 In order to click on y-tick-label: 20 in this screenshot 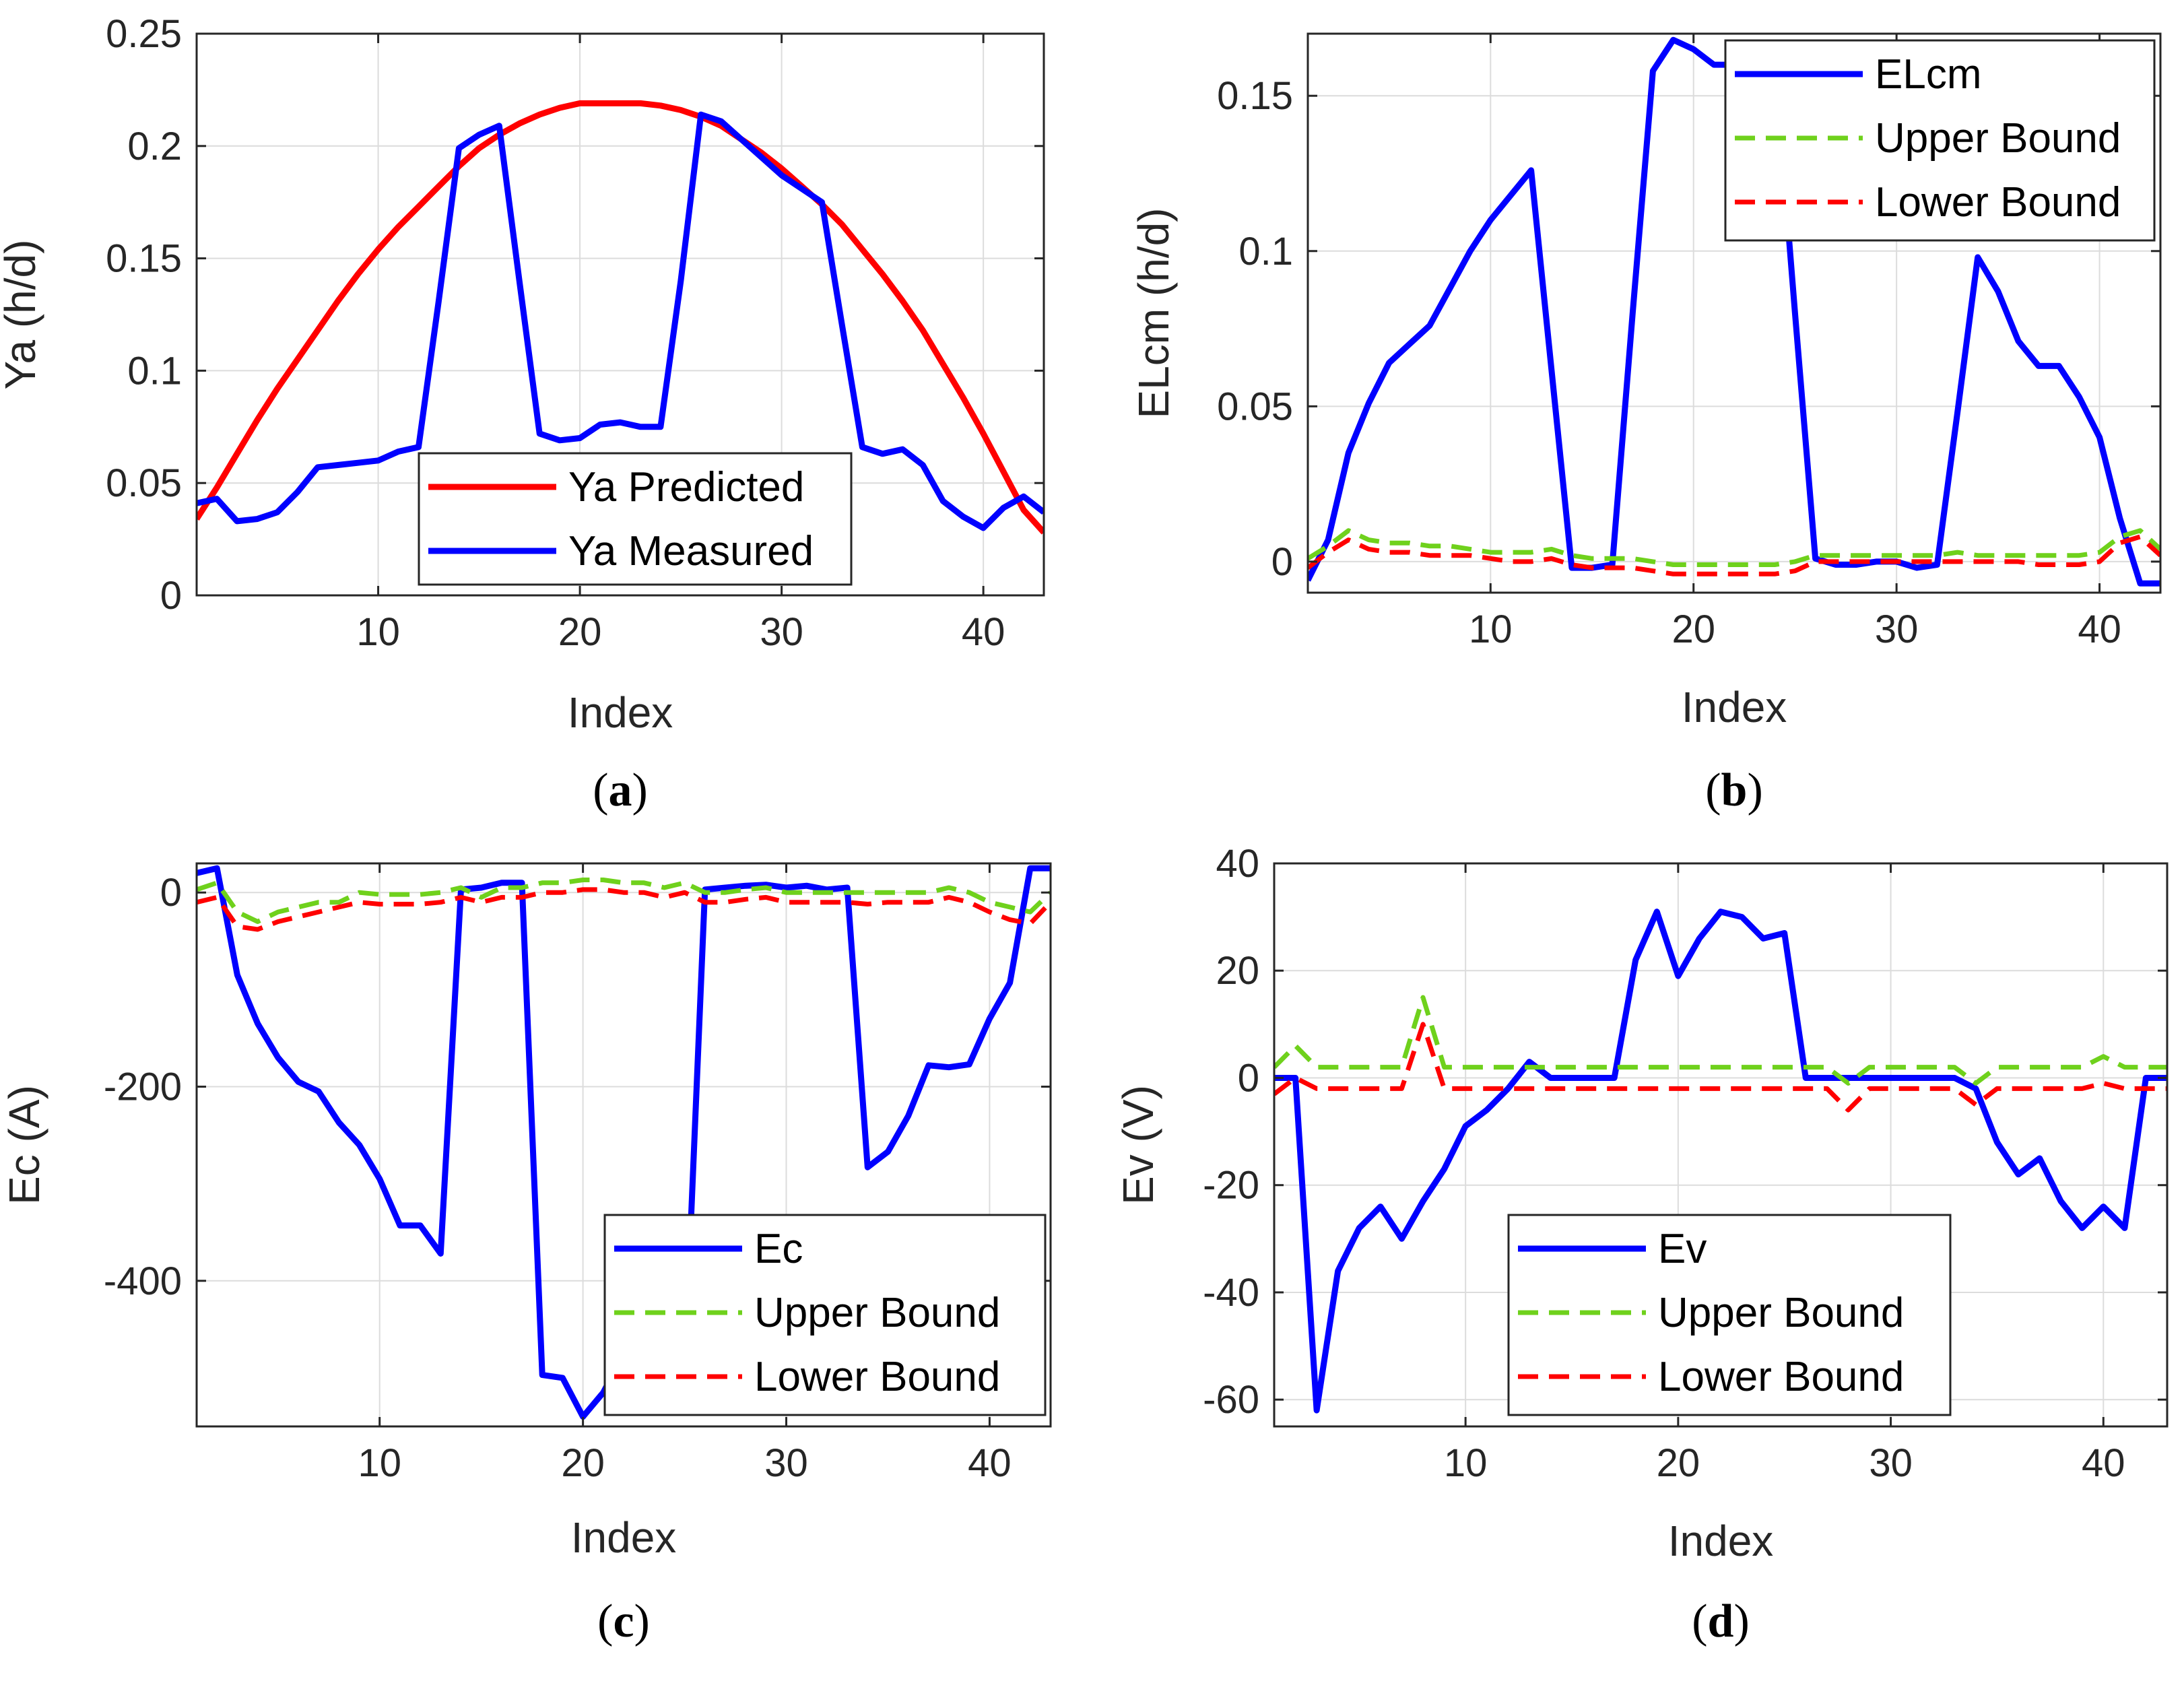, I will do `click(1238, 971)`.